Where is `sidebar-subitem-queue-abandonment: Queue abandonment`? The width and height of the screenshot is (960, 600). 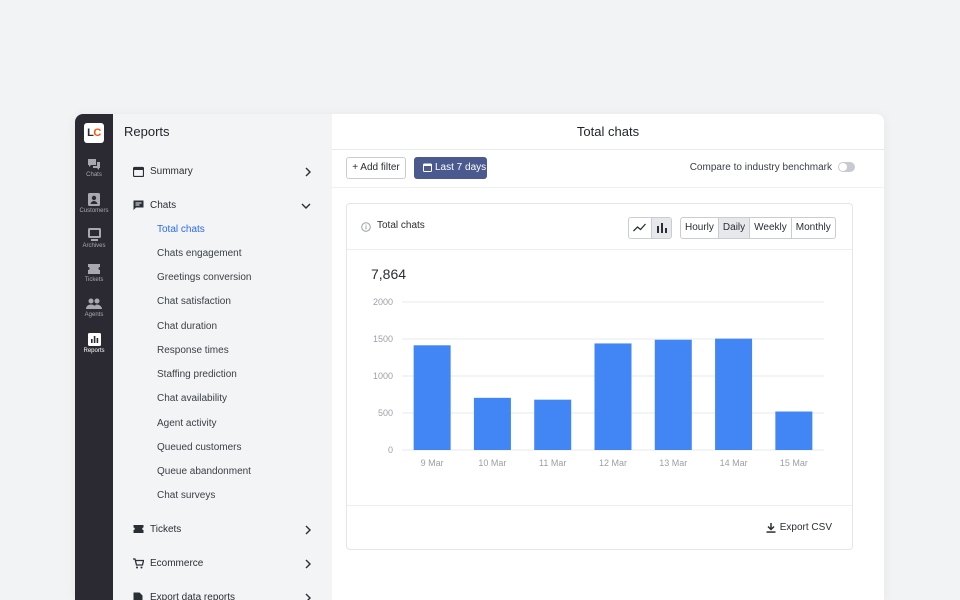 sidebar-subitem-queue-abandonment: Queue abandonment is located at coordinates (204, 471).